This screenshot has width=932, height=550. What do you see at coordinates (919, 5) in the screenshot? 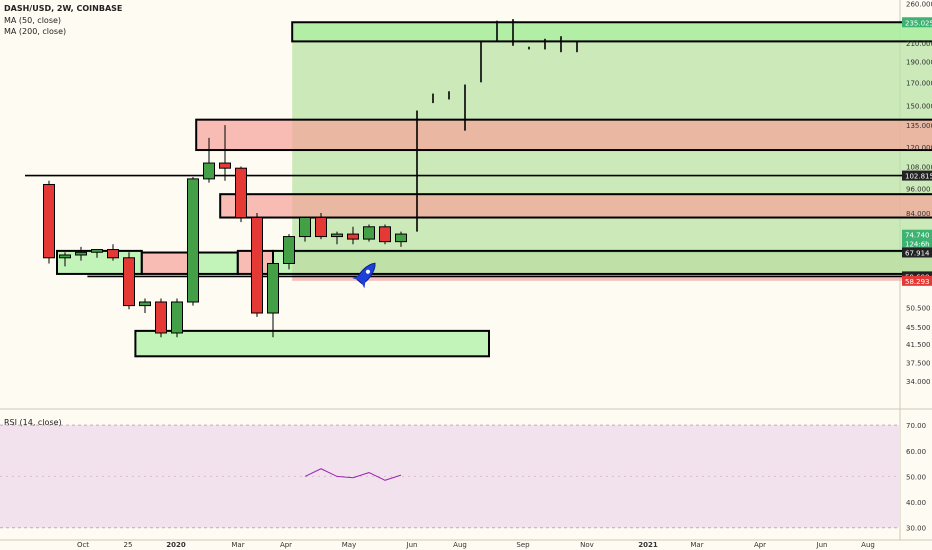
I see `price-tick-label: 260.000` at bounding box center [919, 5].